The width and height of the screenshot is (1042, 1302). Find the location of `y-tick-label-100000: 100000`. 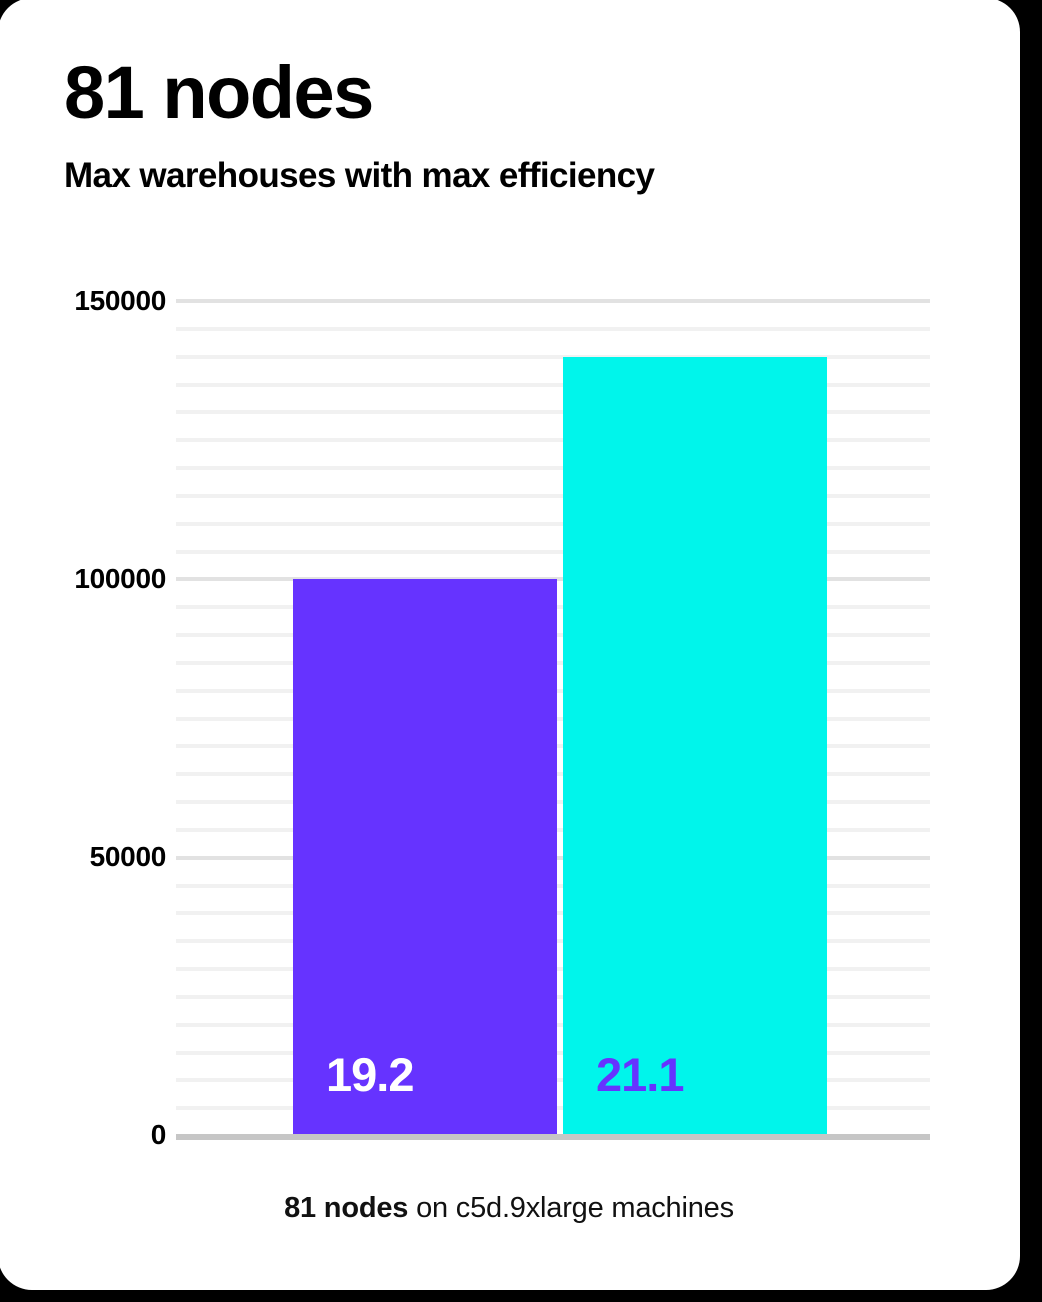

y-tick-label-100000: 100000 is located at coordinates (120, 578).